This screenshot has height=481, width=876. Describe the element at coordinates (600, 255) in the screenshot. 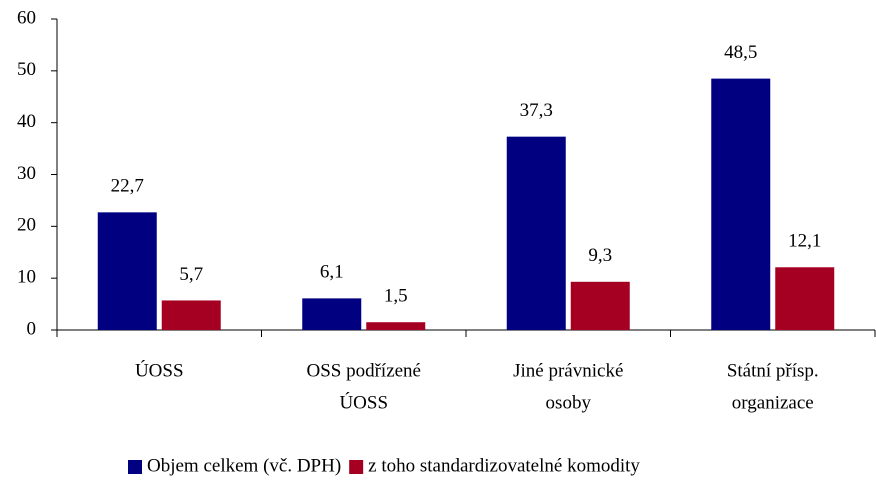

I see `data-label: 9,3` at that location.